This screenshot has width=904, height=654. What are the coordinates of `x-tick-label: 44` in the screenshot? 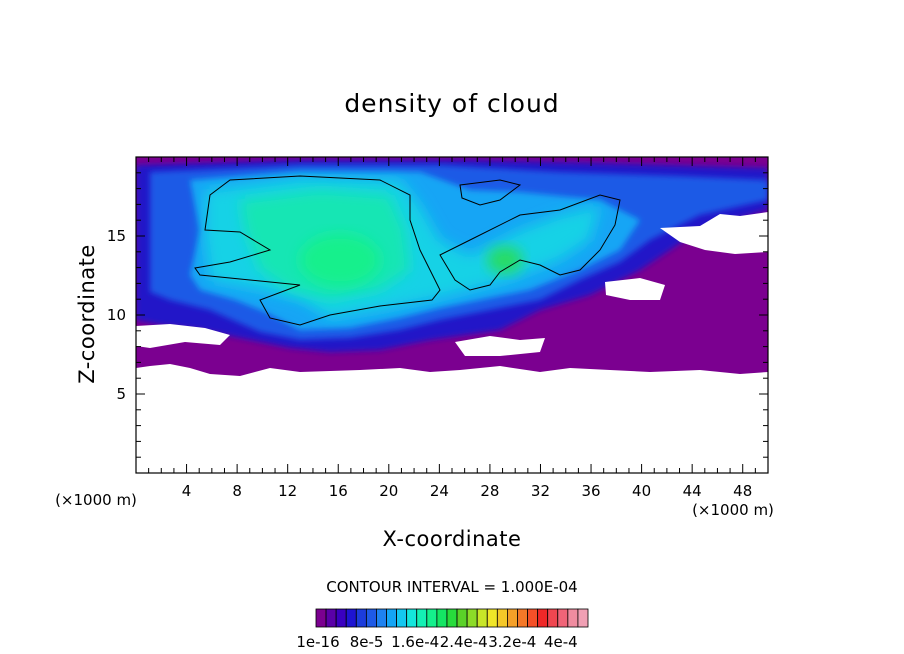 It's located at (692, 491).